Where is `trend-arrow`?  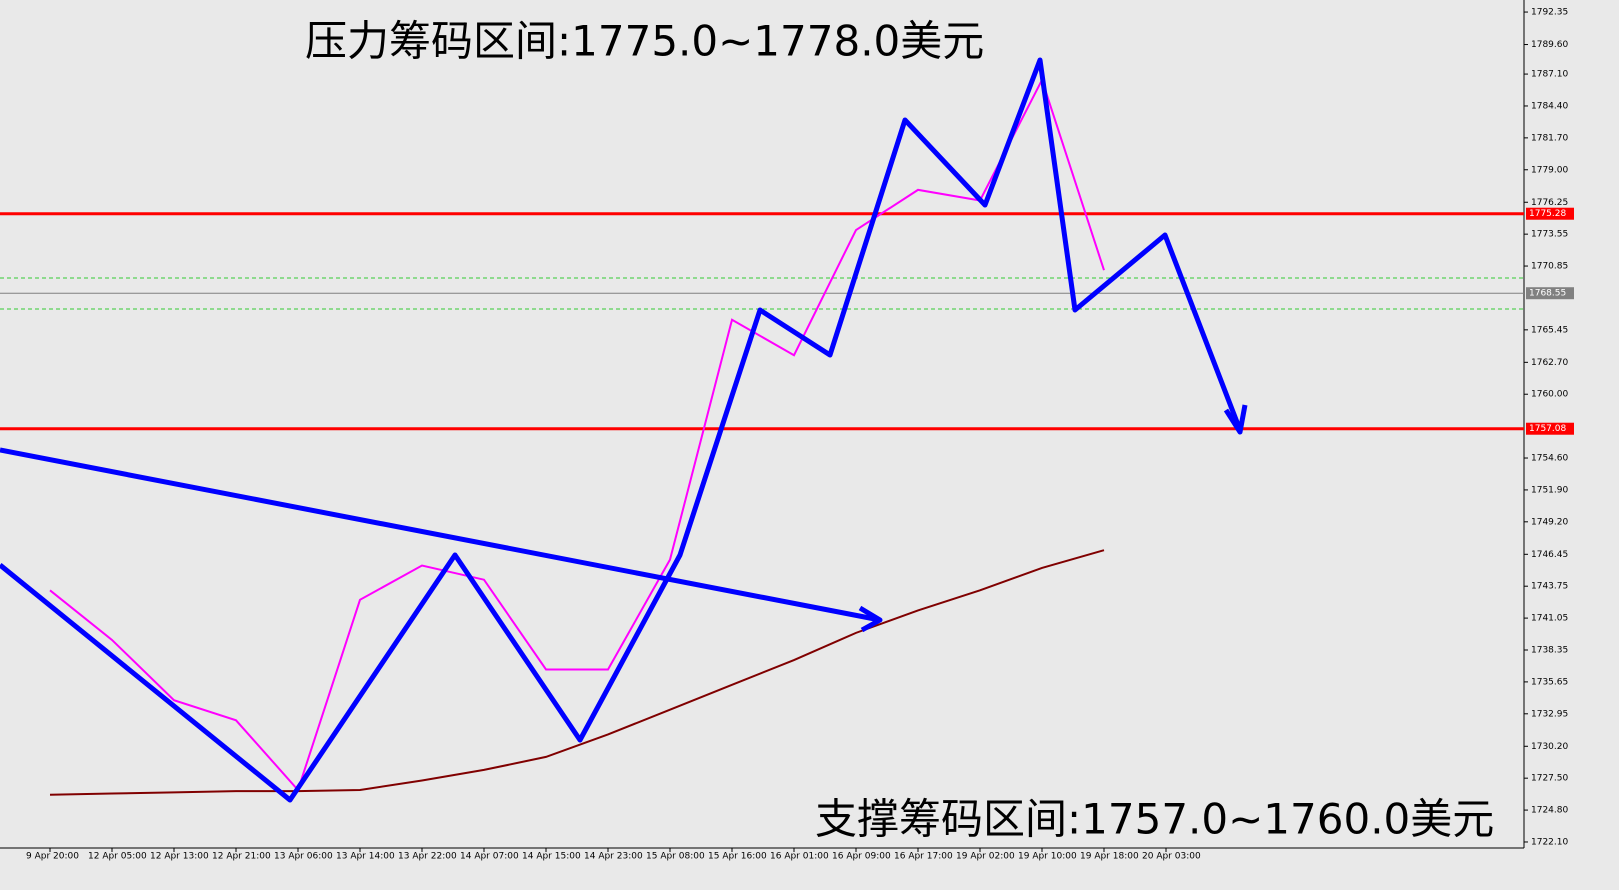 trend-arrow is located at coordinates (440, 535).